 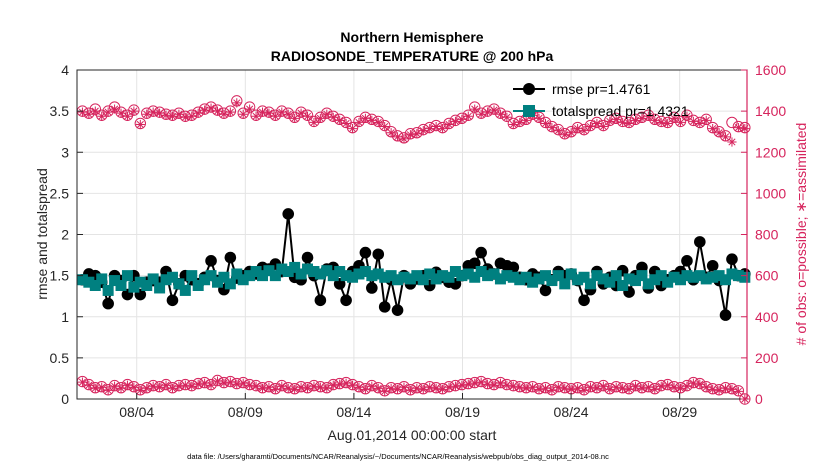 What do you see at coordinates (60, 276) in the screenshot?
I see `y-left-tick-label: 1.5` at bounding box center [60, 276].